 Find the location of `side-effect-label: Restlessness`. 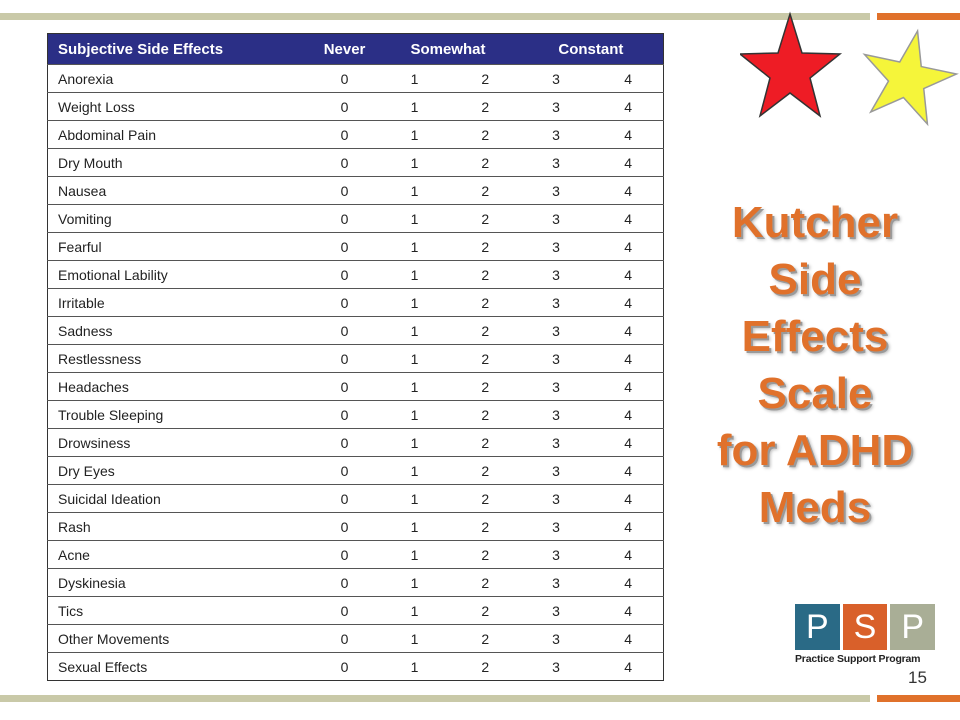

side-effect-label: Restlessness is located at coordinates (179, 358).